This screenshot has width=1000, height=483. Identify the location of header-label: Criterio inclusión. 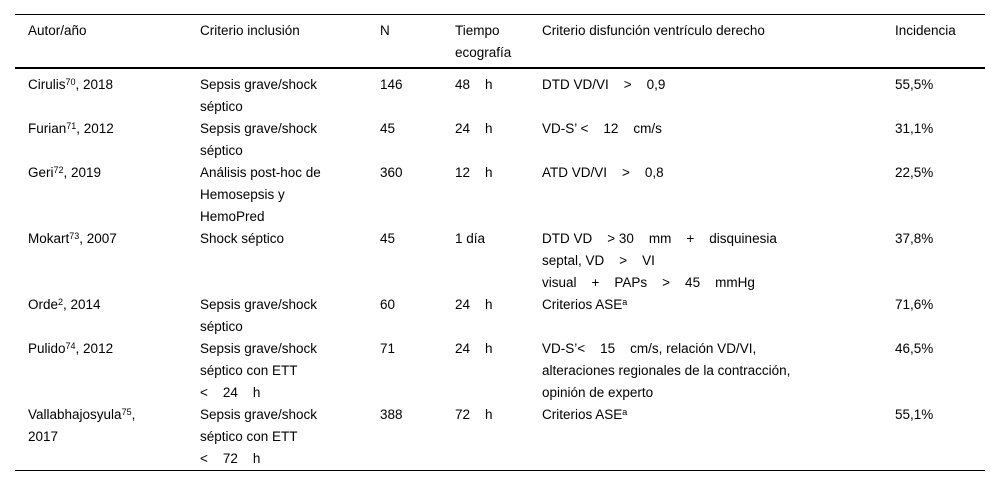
(250, 30).